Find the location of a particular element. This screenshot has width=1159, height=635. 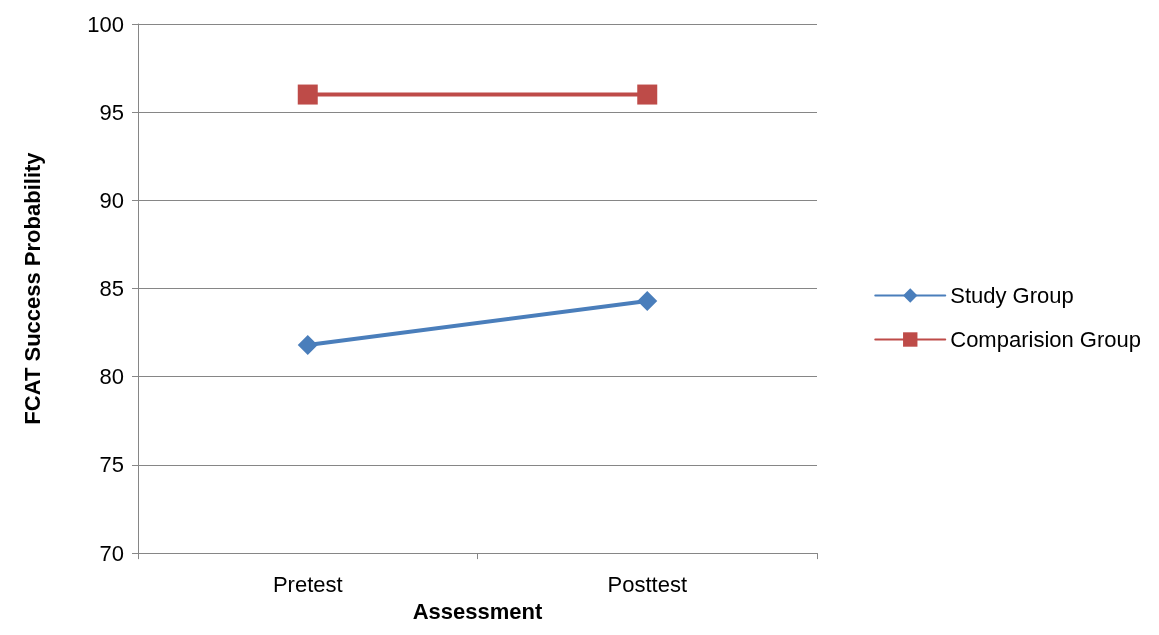

x-tick-label: Posttest is located at coordinates (647, 584).